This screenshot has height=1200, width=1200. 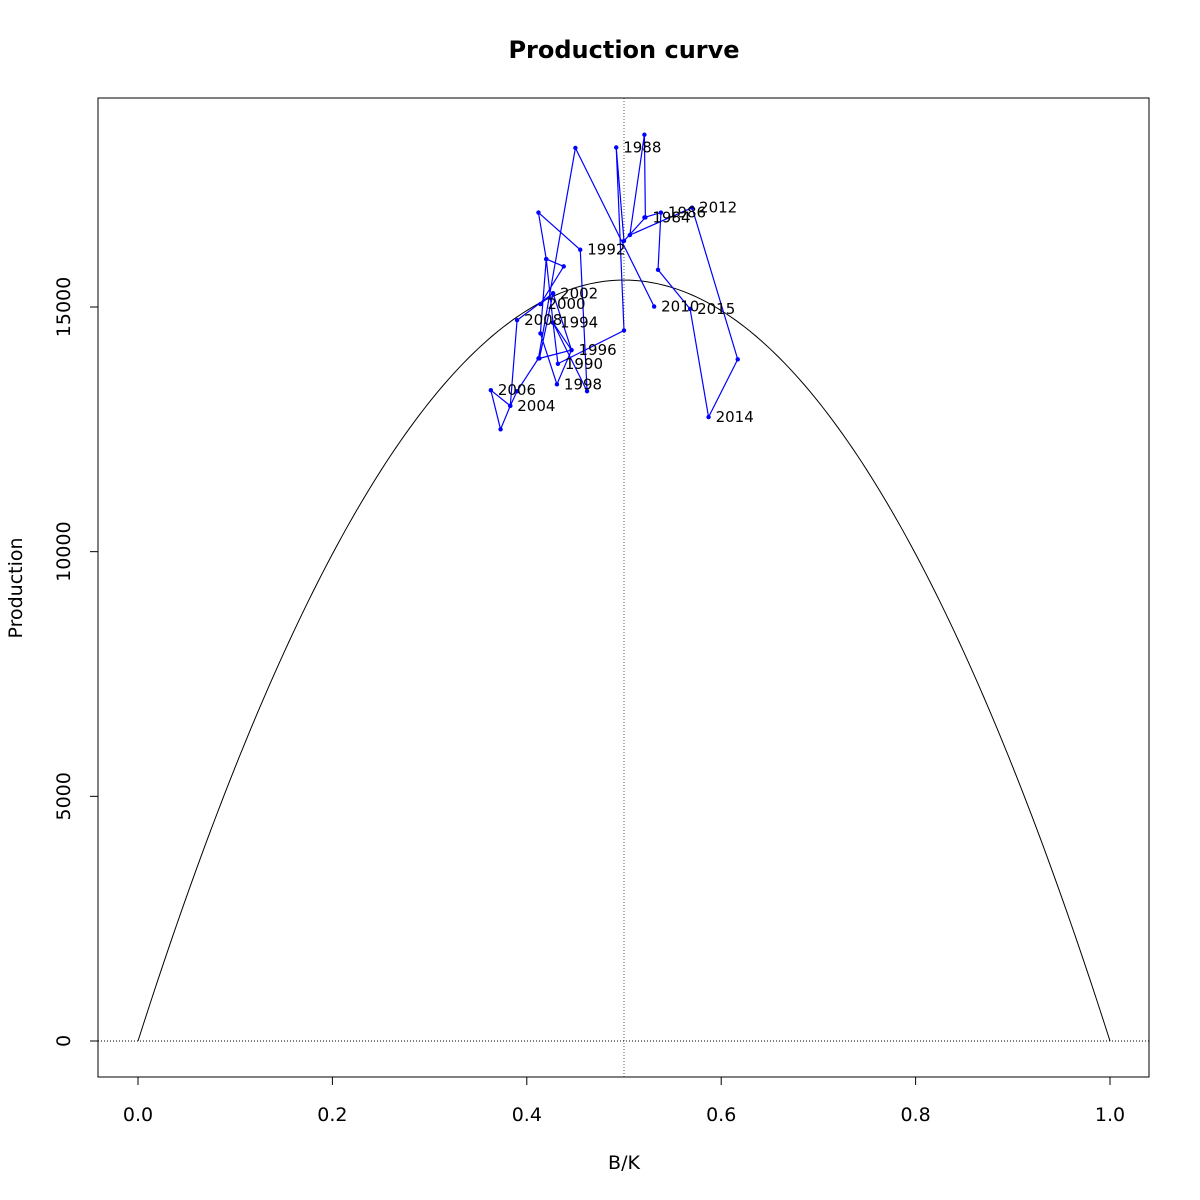 I want to click on x-tick-label: 1.0, so click(x=1110, y=1115).